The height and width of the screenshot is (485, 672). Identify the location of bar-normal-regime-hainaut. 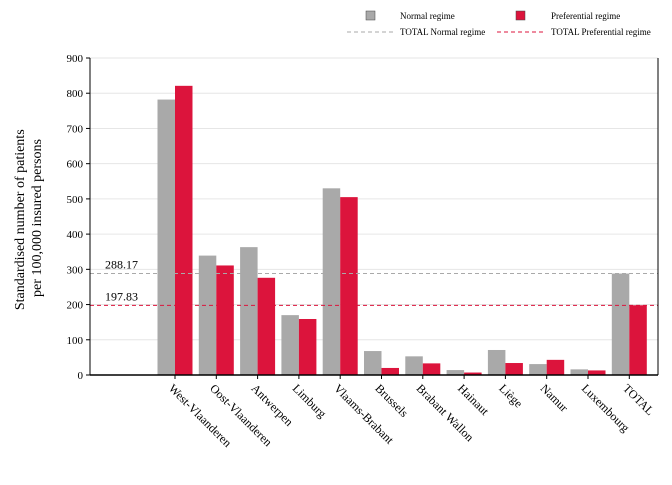
(455, 372).